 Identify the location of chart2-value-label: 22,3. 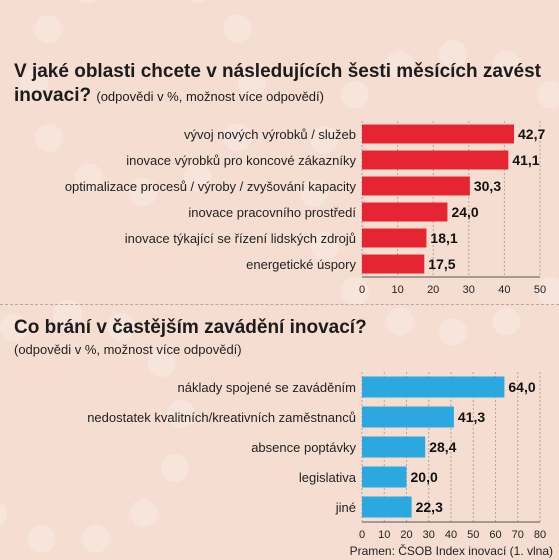
(429, 507).